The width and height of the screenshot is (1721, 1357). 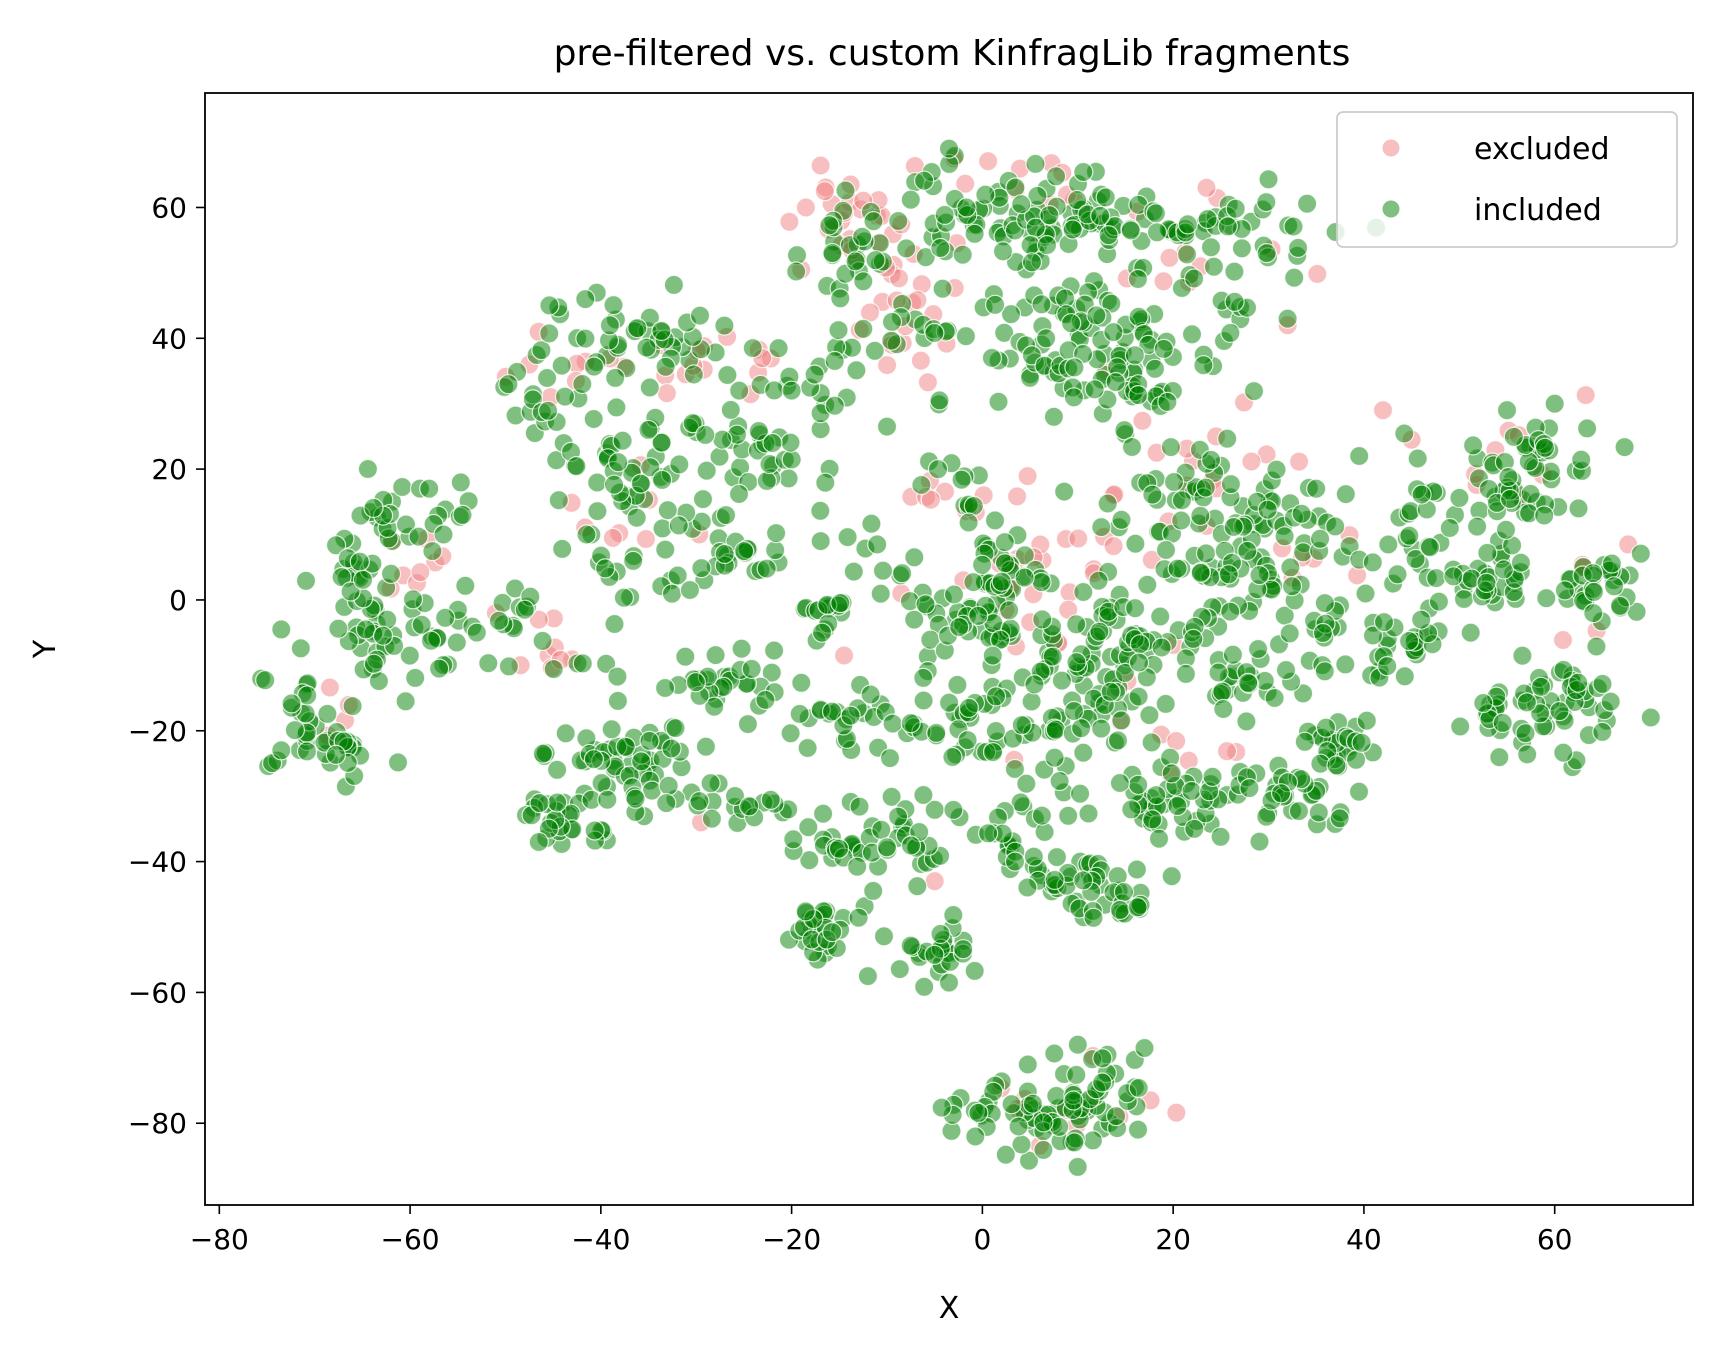 What do you see at coordinates (600, 1239) in the screenshot?
I see `x-tick-label: −40` at bounding box center [600, 1239].